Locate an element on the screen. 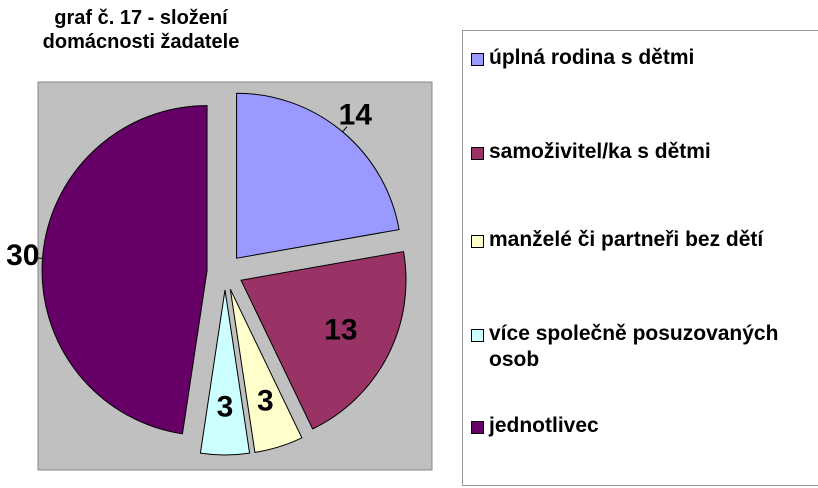 This screenshot has height=488, width=818. legend-label: jednotlivec is located at coordinates (544, 425).